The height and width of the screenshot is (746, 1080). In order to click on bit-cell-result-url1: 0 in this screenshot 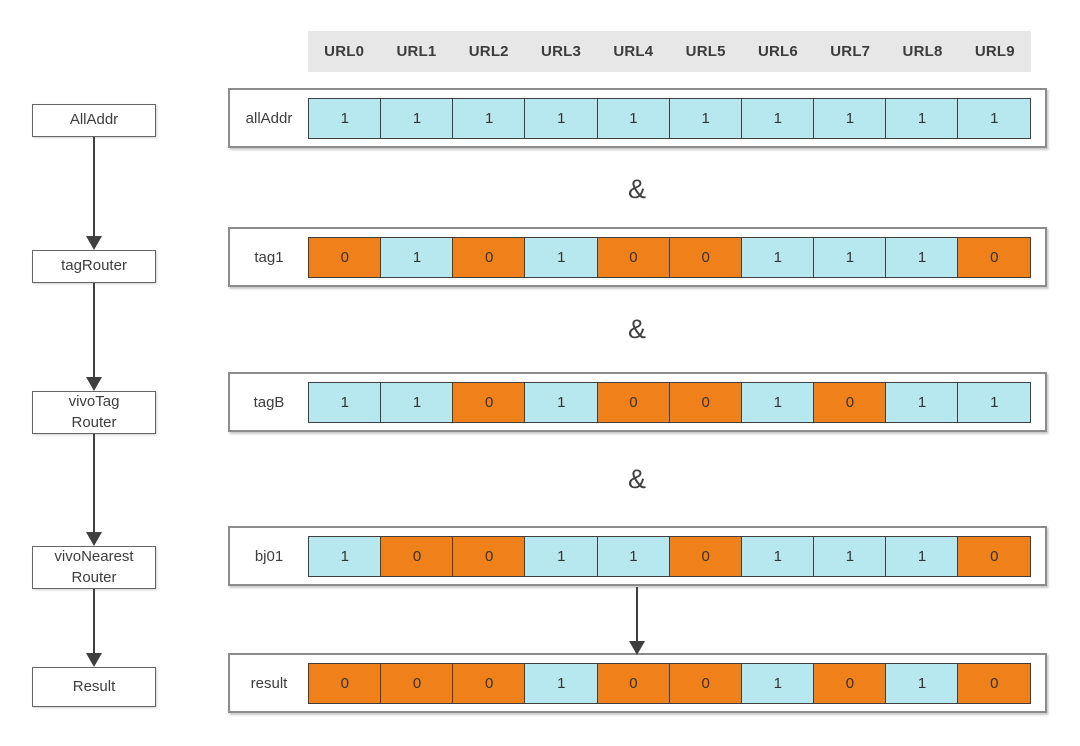, I will do `click(417, 683)`.